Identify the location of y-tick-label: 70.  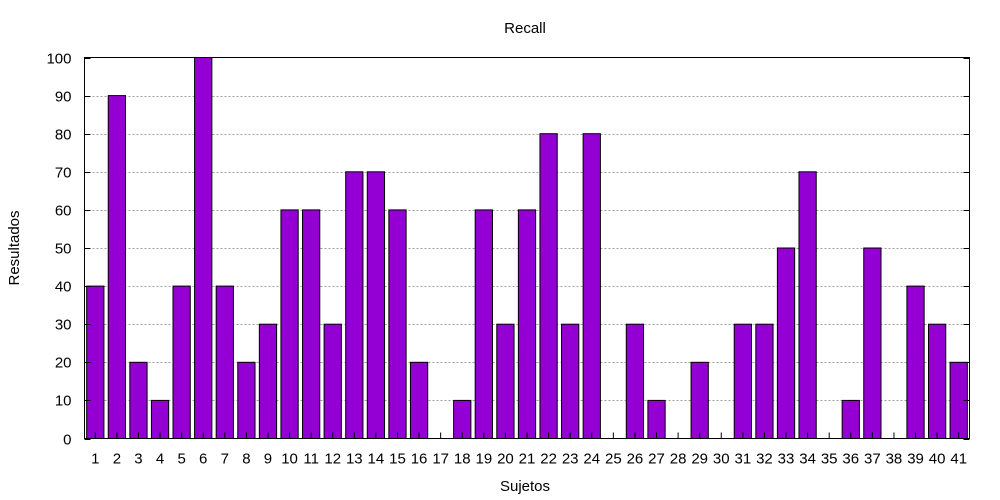
(63, 173).